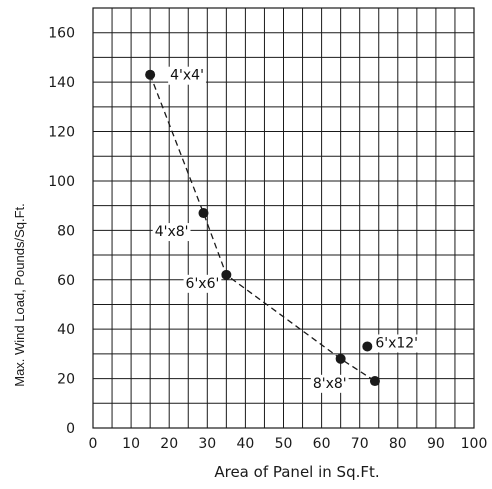 The image size is (492, 489). Describe the element at coordinates (66, 330) in the screenshot. I see `y-tick-label: 40` at that location.